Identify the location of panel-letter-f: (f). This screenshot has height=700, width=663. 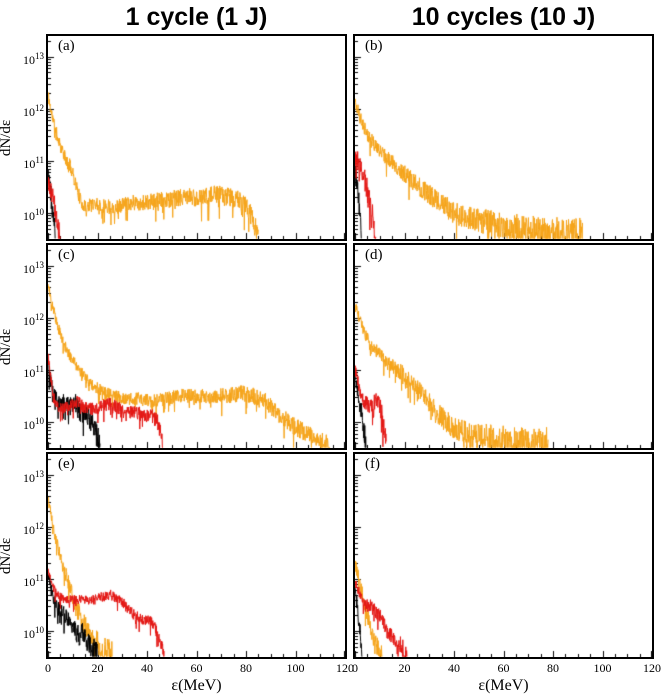
(372, 464).